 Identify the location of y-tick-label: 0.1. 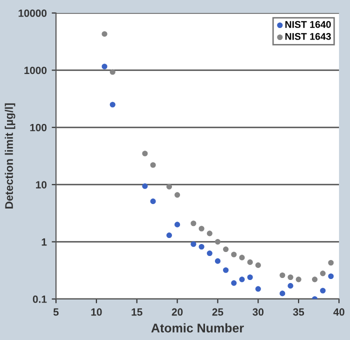
(39, 299).